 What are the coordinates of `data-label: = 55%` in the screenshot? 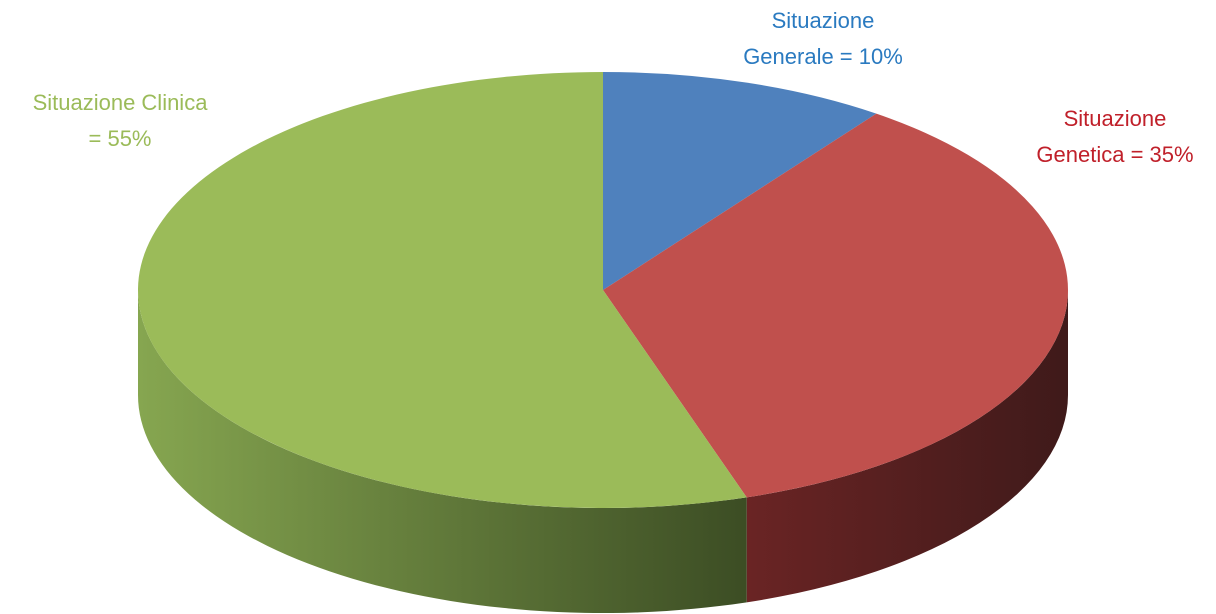 It's located at (120, 138).